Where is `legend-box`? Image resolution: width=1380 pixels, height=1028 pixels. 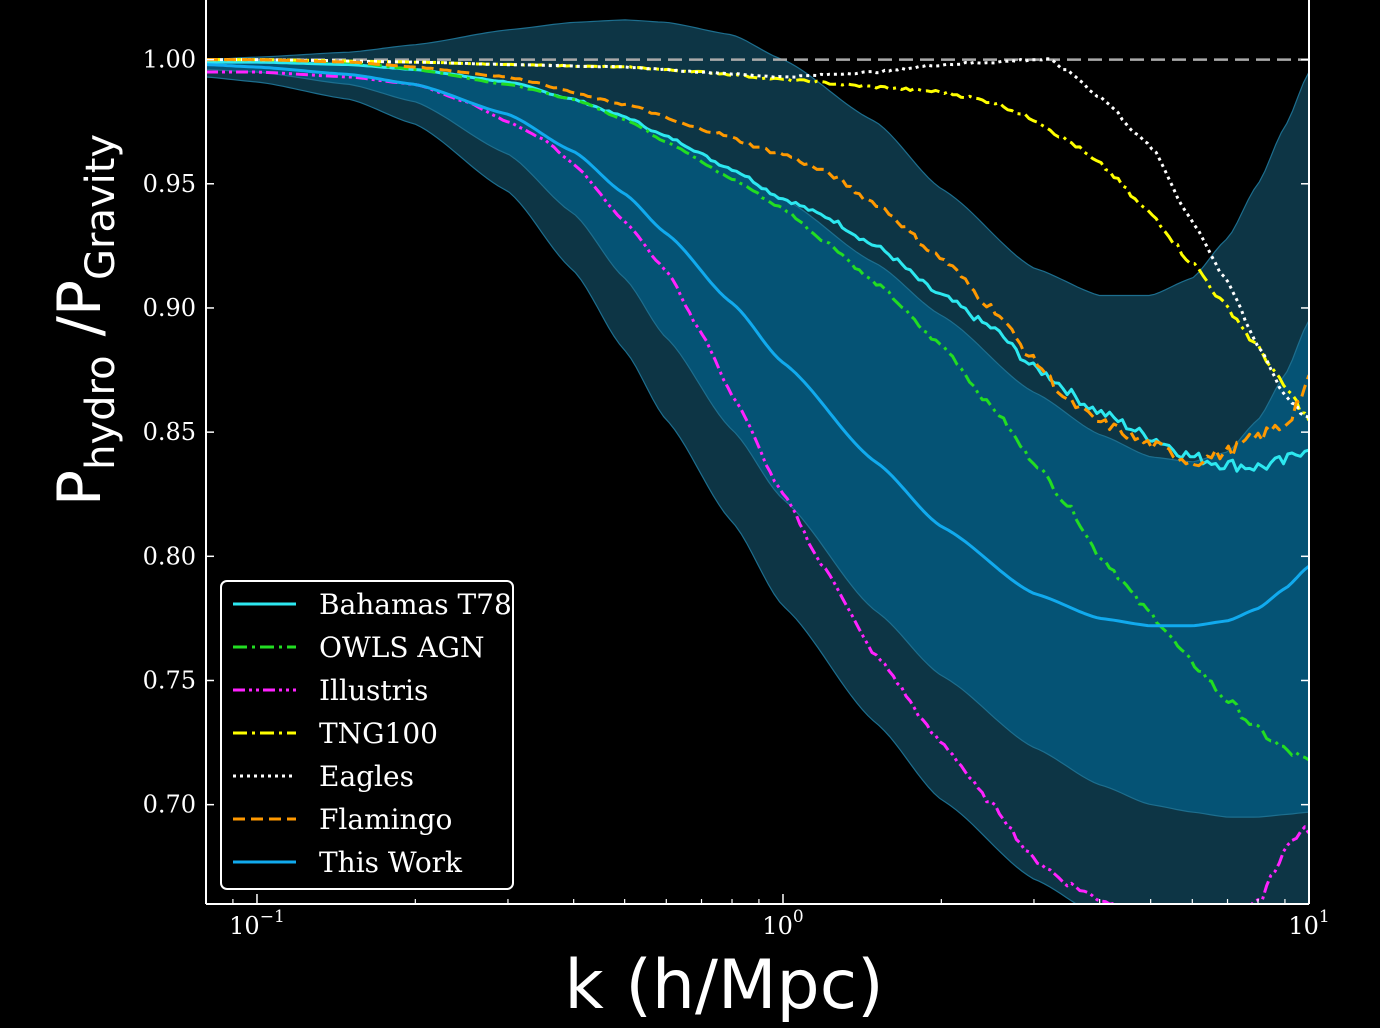
legend-box is located at coordinates (367, 735).